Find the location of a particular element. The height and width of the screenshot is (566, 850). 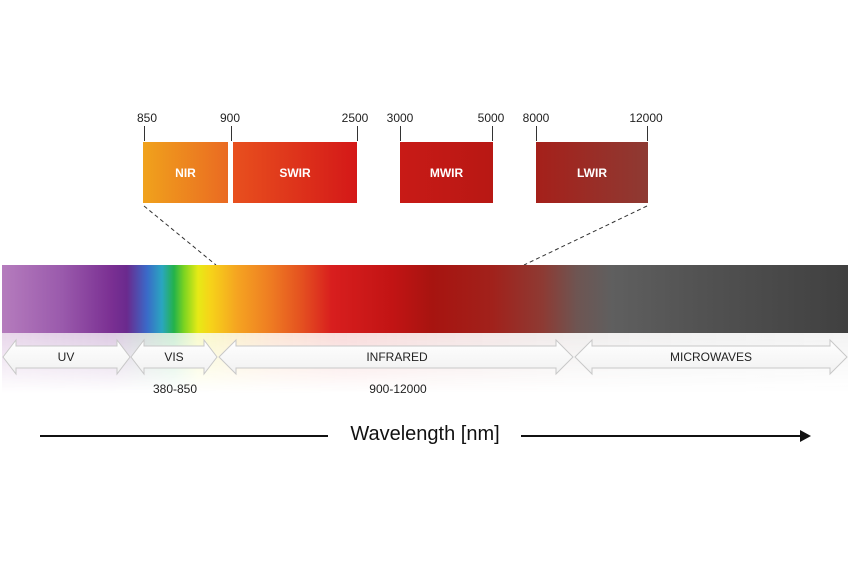

arrow-uv is located at coordinates (66, 357).